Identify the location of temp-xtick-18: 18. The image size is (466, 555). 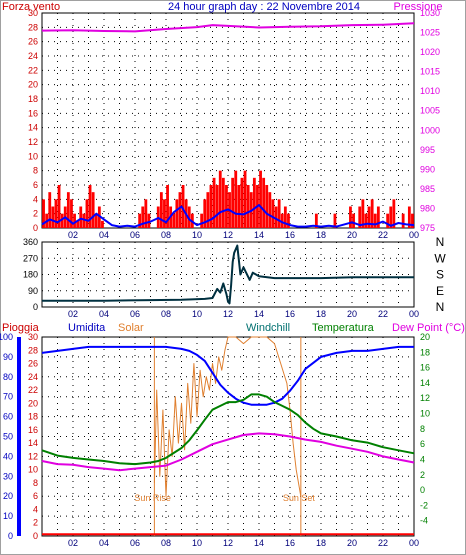
(321, 543).